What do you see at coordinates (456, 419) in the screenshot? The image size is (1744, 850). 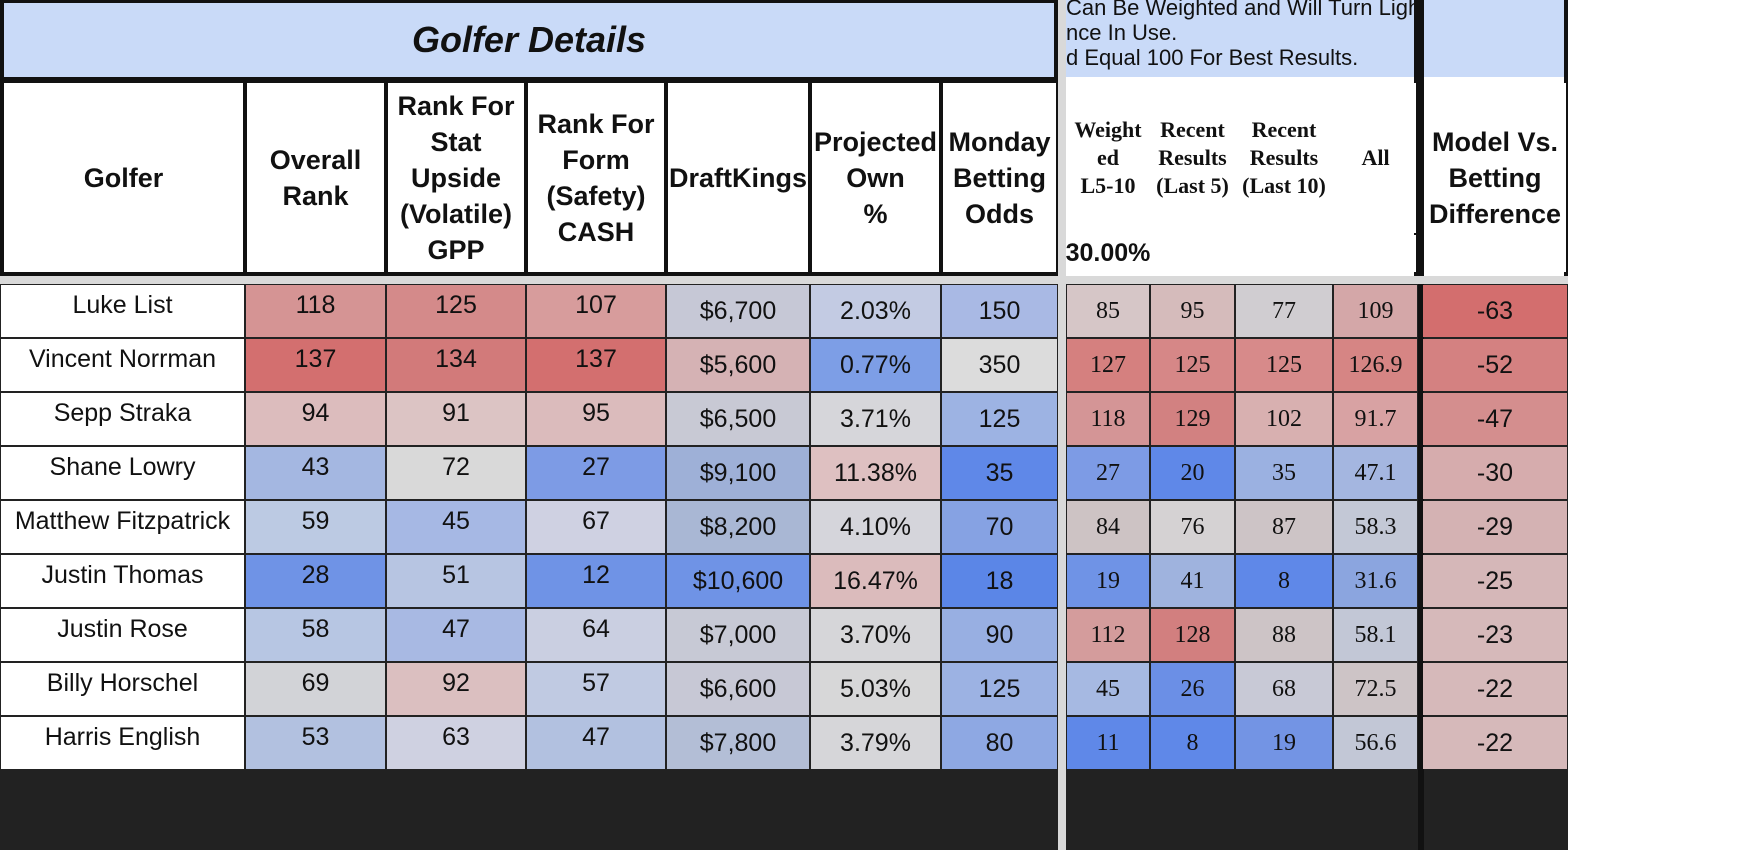 I see `cell-stat-upside-rank: 91` at bounding box center [456, 419].